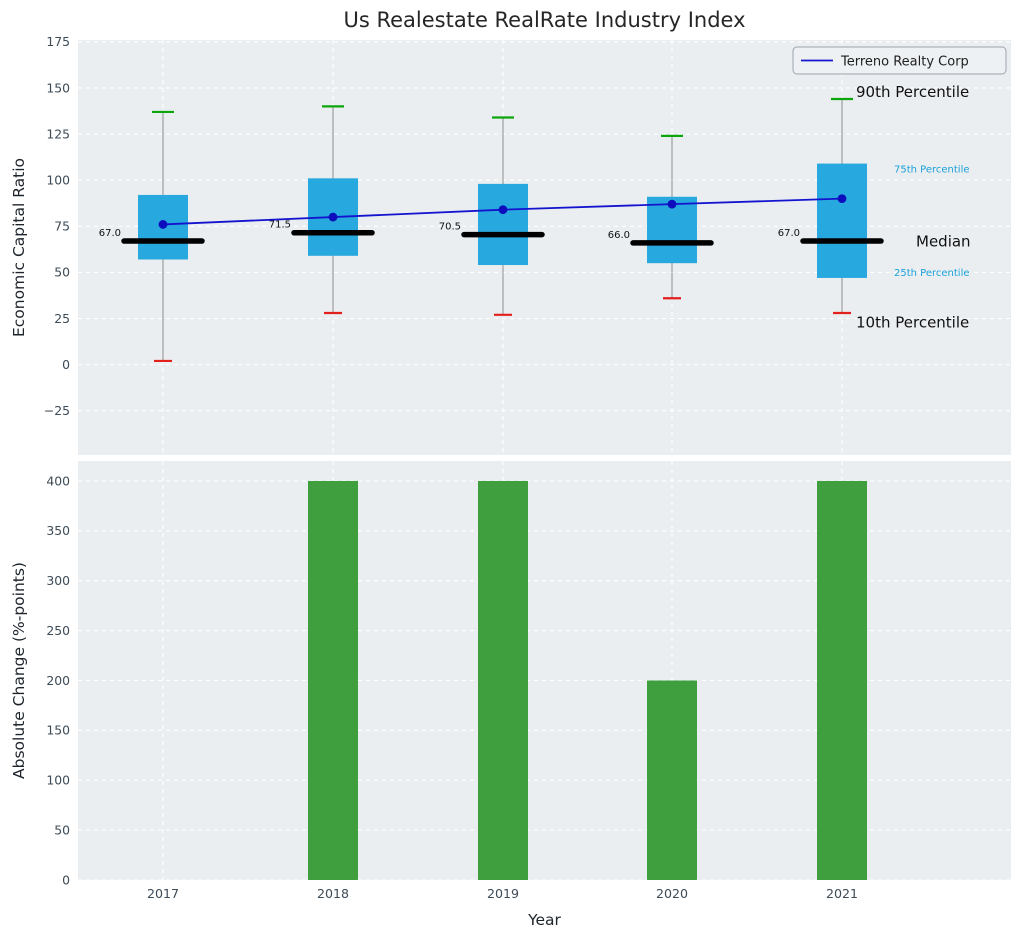 This screenshot has height=942, width=1019. I want to click on median-value-label-2018: 71.5, so click(280, 225).